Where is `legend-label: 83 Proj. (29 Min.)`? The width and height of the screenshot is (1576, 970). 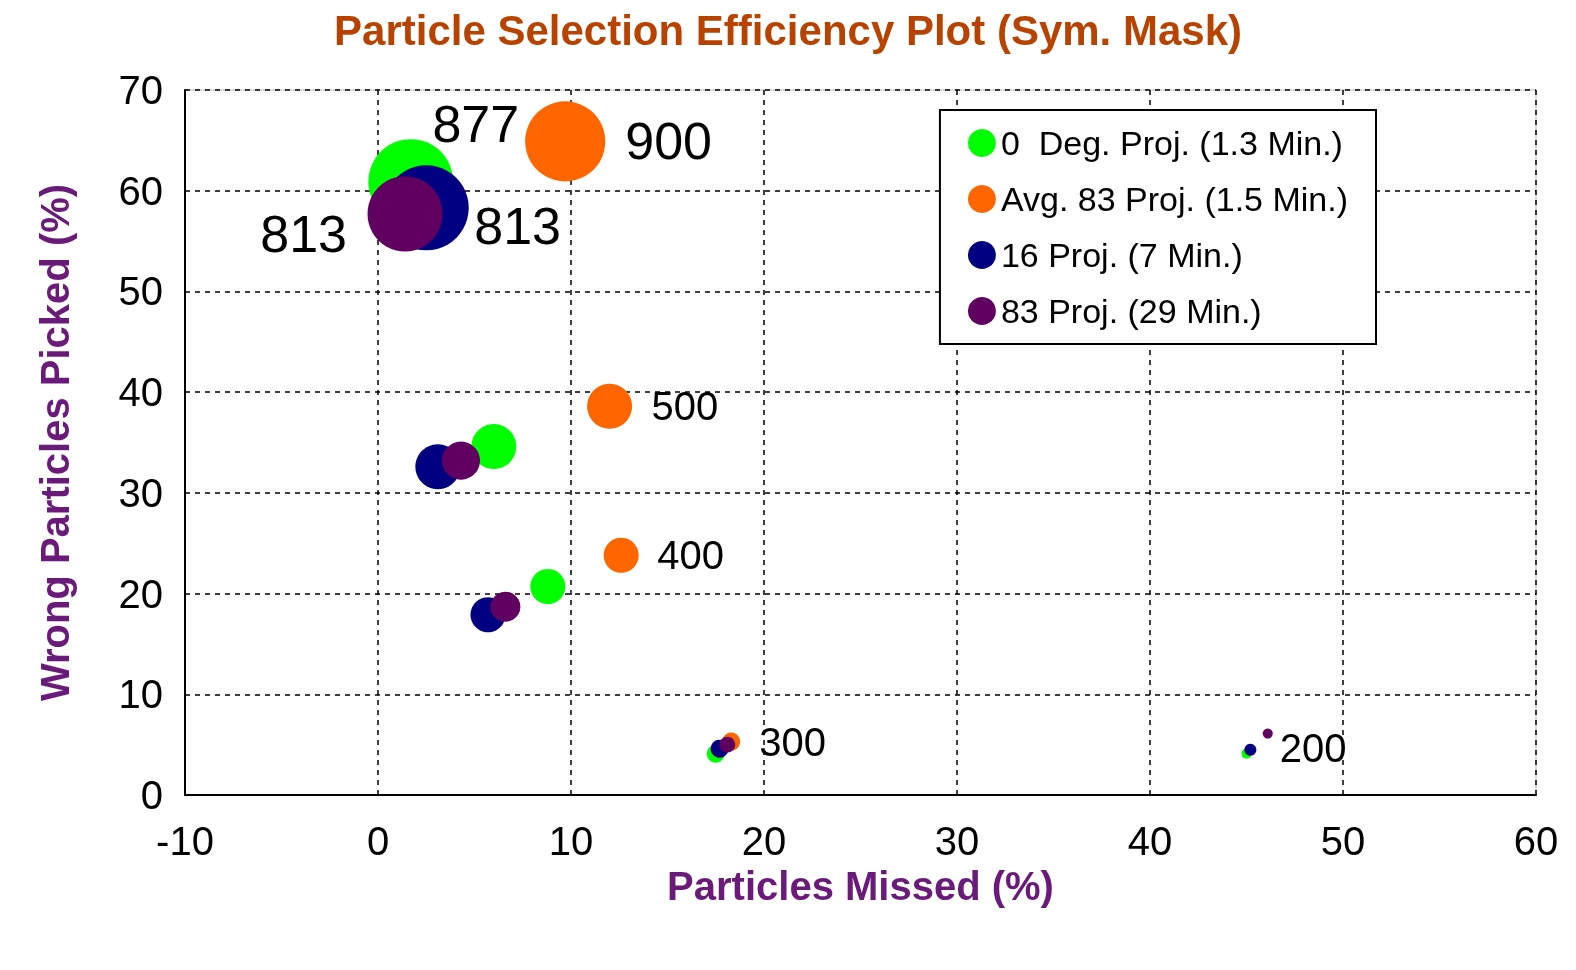
legend-label: 83 Proj. (29 Min.) is located at coordinates (1131, 311).